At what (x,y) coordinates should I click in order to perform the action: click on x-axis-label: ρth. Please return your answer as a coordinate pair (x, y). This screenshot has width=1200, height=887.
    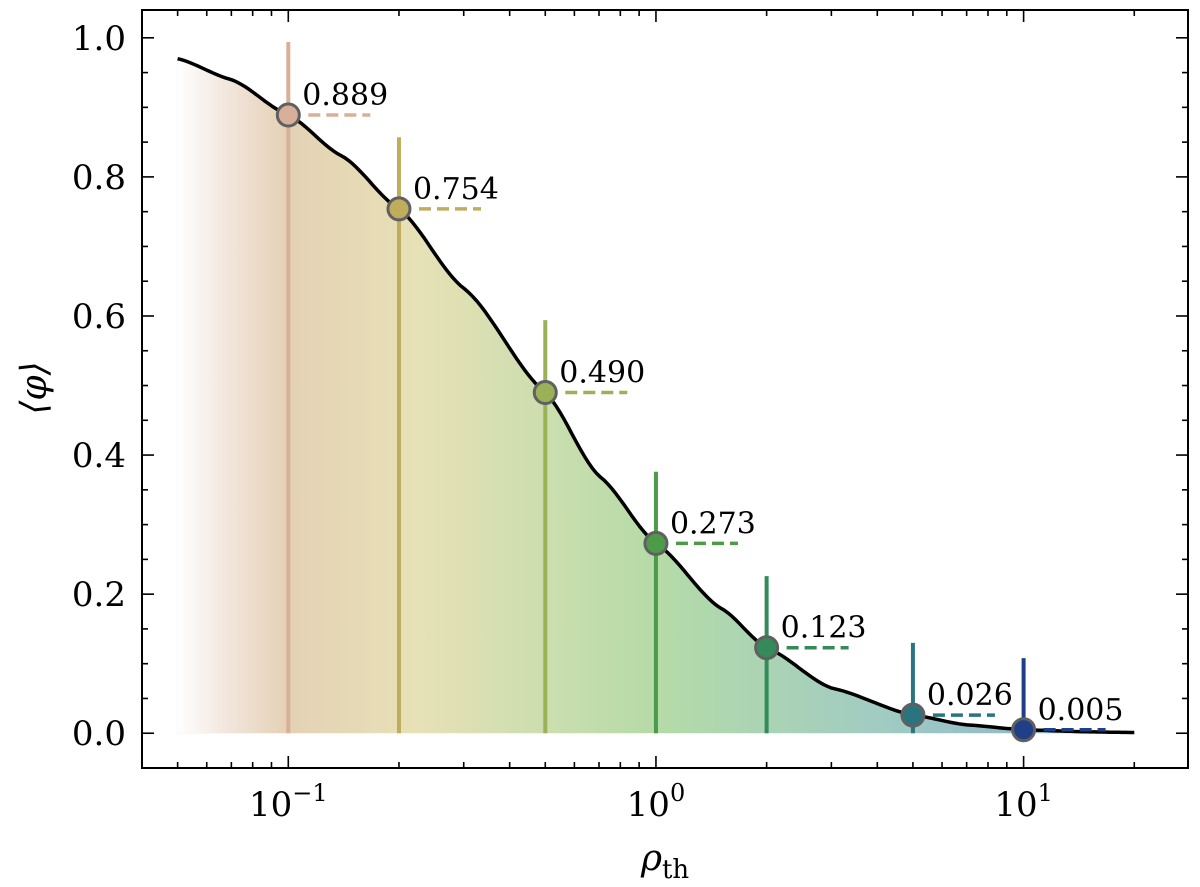
    Looking at the image, I should click on (665, 861).